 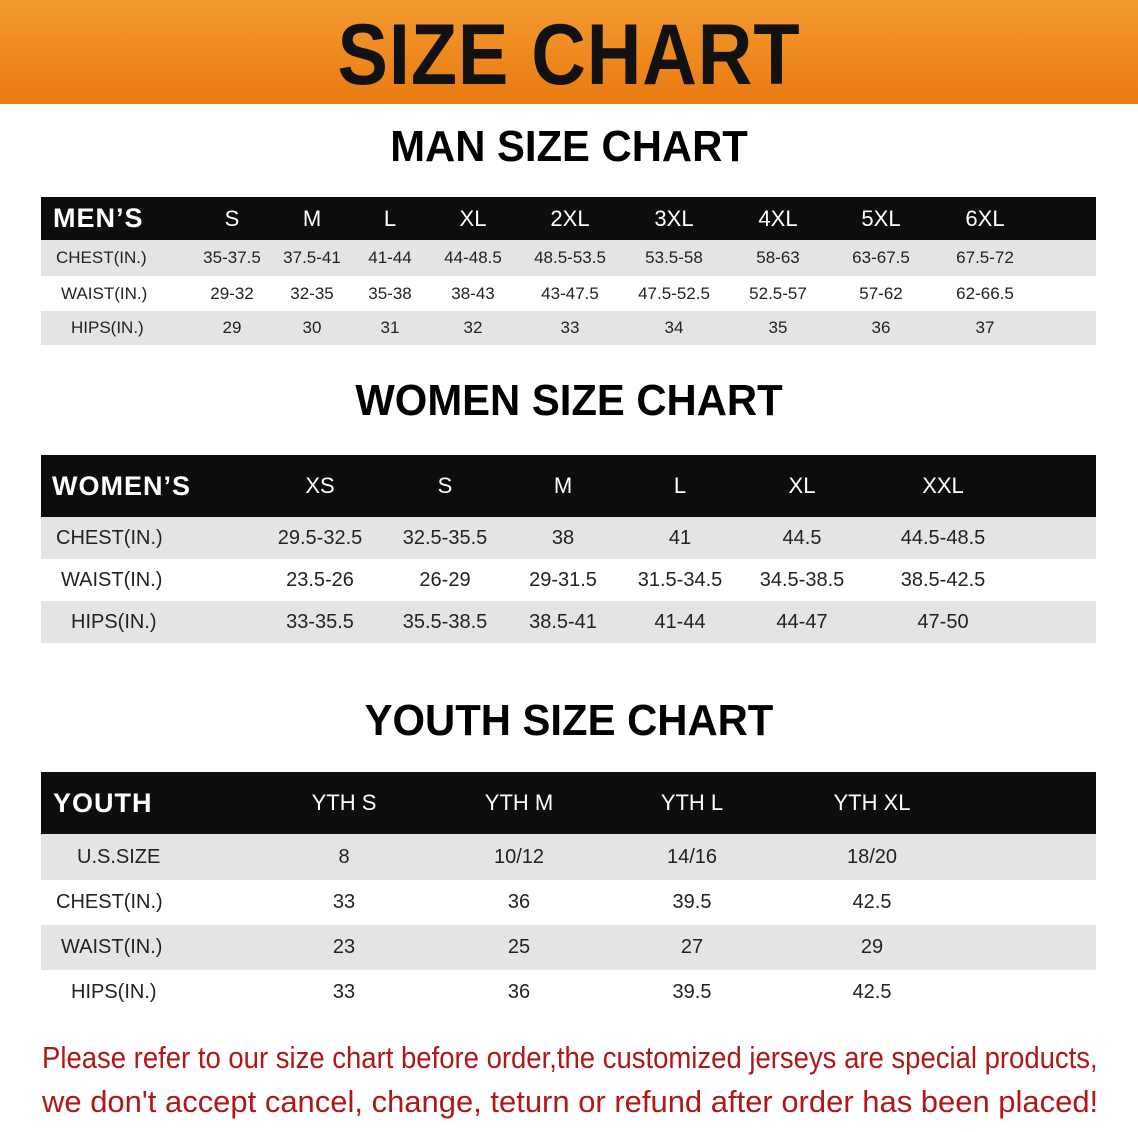 What do you see at coordinates (568, 857) in the screenshot?
I see `table-row: U.S.SIZE 8 10/12 14/16 18/20` at bounding box center [568, 857].